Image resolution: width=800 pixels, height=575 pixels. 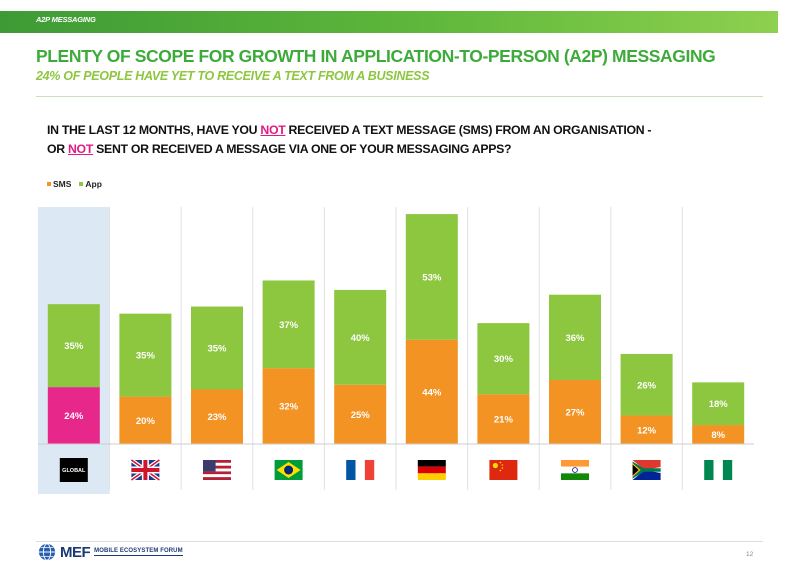 What do you see at coordinates (138, 552) in the screenshot?
I see `logo-subtext: MOBILE ECOSYSTEM FORUM` at bounding box center [138, 552].